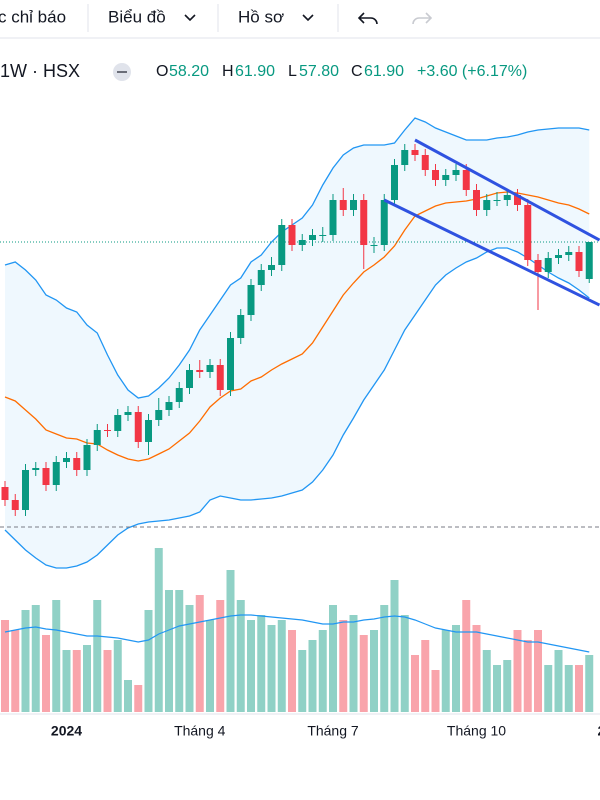 The height and width of the screenshot is (800, 600). Describe the element at coordinates (228, 71) in the screenshot. I see `high-label: H` at that location.